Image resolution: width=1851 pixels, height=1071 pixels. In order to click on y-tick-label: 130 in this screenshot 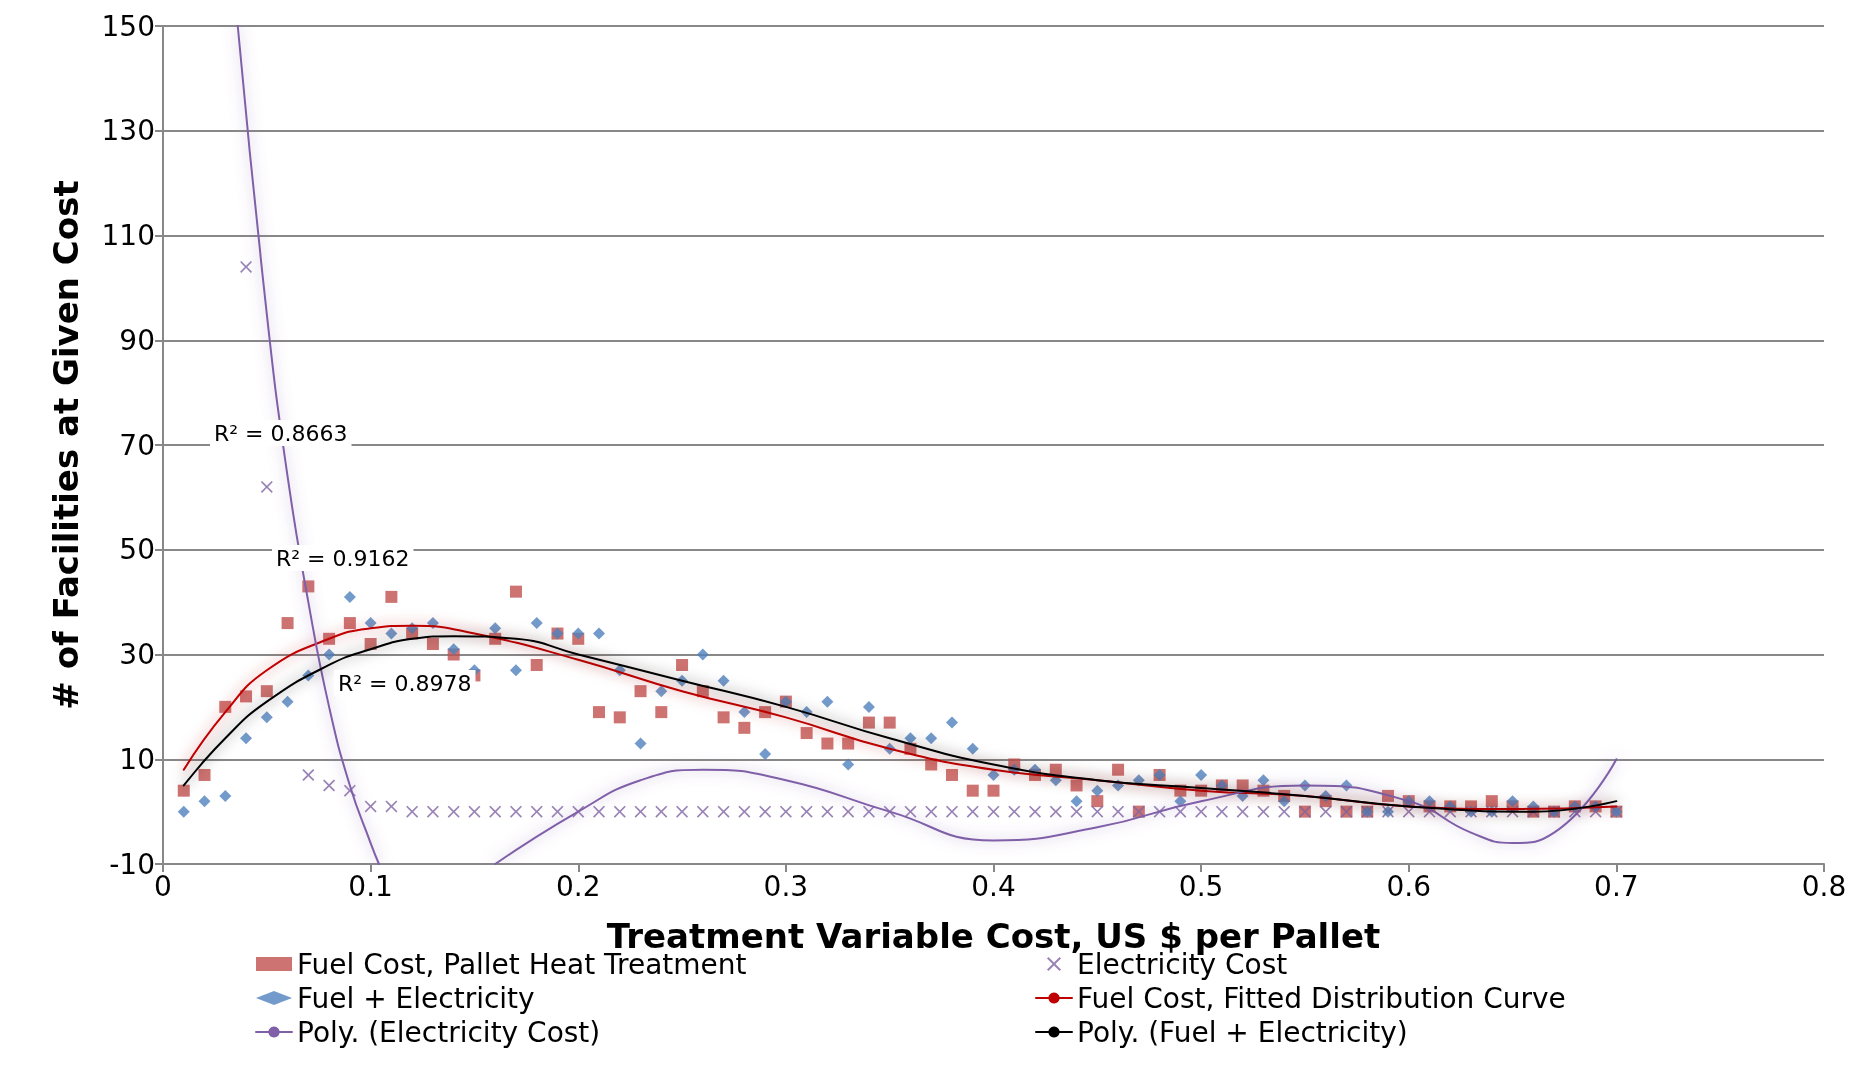, I will do `click(128, 131)`.